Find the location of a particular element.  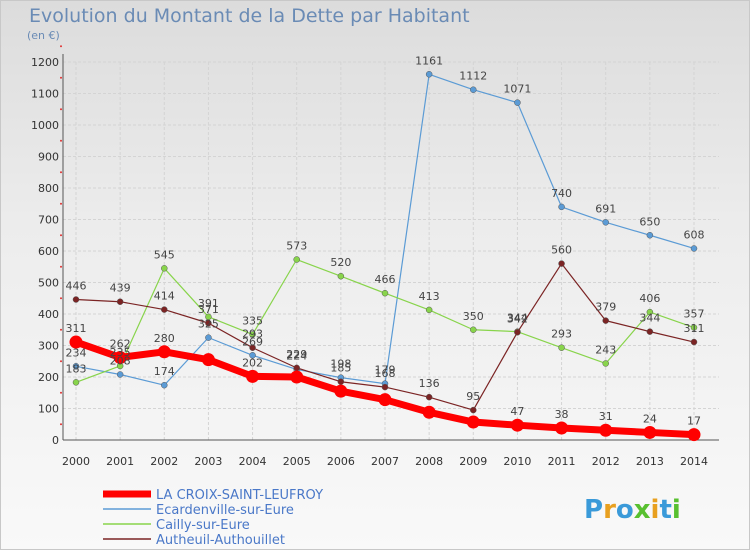

x-tick-label: 2001 is located at coordinates (120, 461).